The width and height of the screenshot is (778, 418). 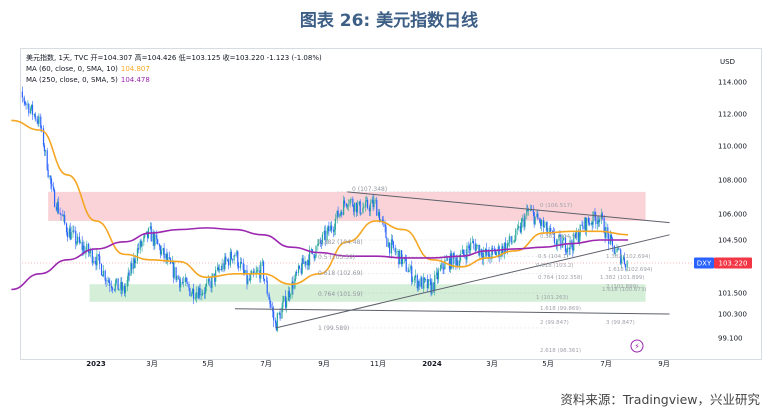 What do you see at coordinates (560, 351) in the screenshot?
I see `fib-right-label: 2.618 (98.361)` at bounding box center [560, 351].